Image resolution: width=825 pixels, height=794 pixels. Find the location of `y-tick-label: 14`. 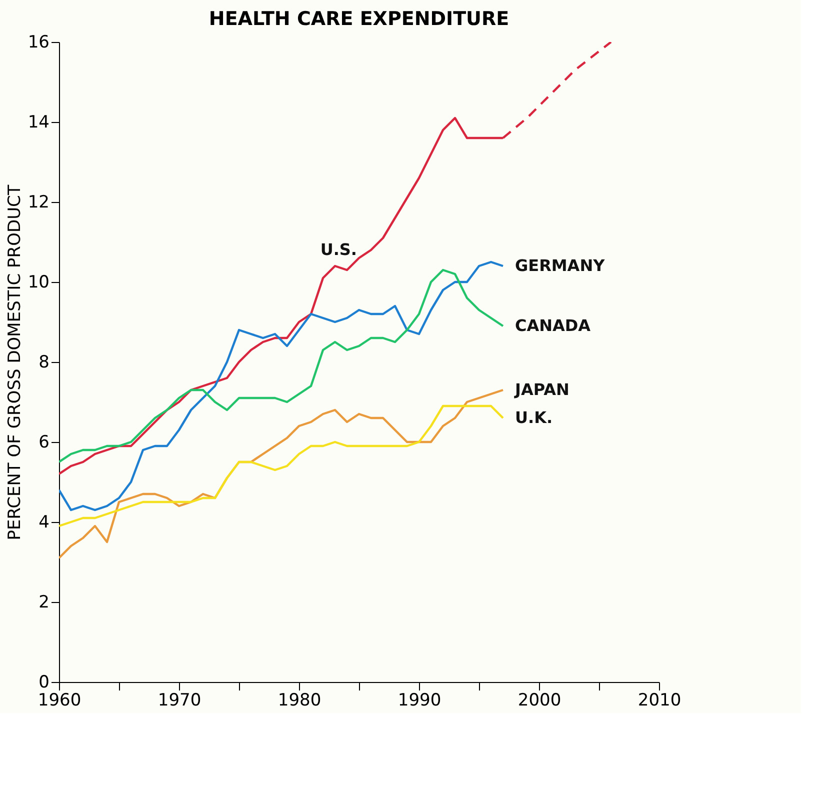

y-tick-label: 14 is located at coordinates (39, 122).